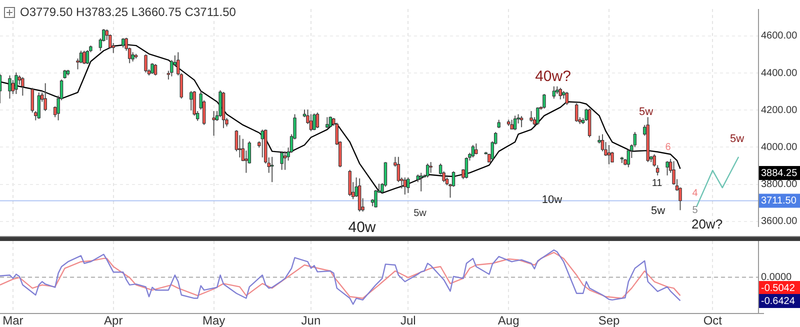 The height and width of the screenshot is (327, 800). Describe the element at coordinates (779, 184) in the screenshot. I see `y-tick-label: 3800.00` at that location.